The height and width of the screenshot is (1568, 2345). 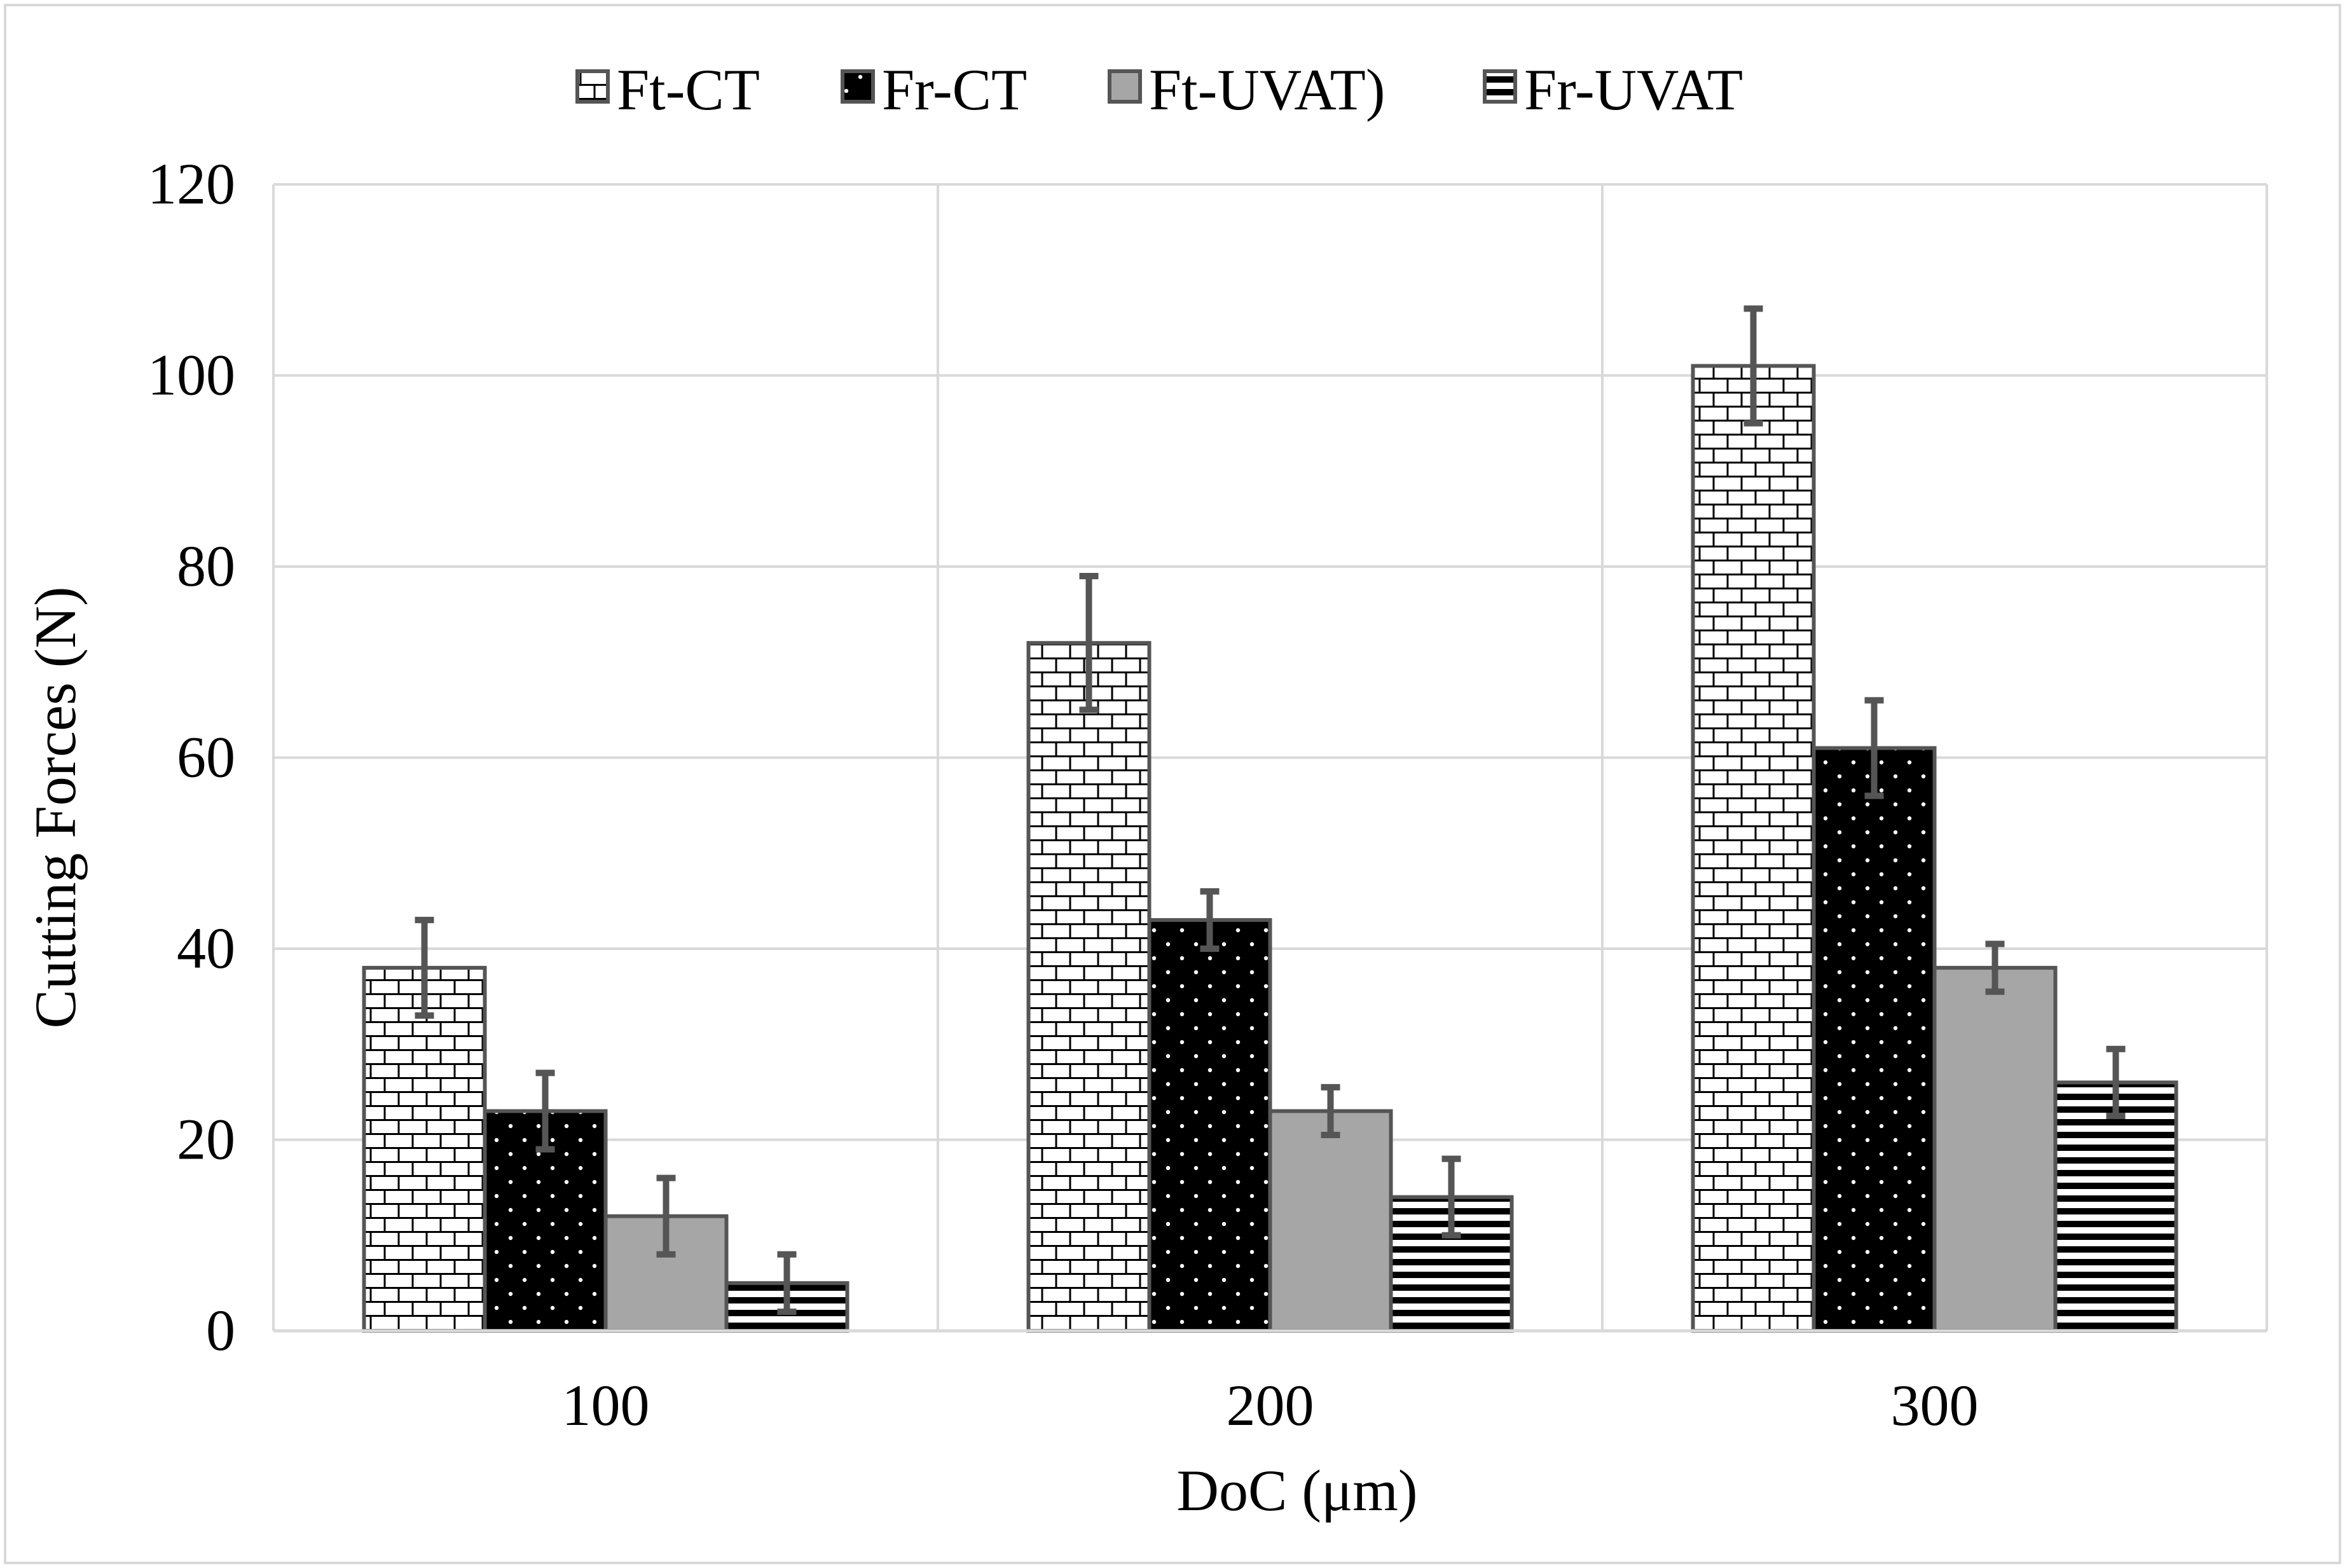 I want to click on x-axis-title: DoC (μm), so click(x=1297, y=1490).